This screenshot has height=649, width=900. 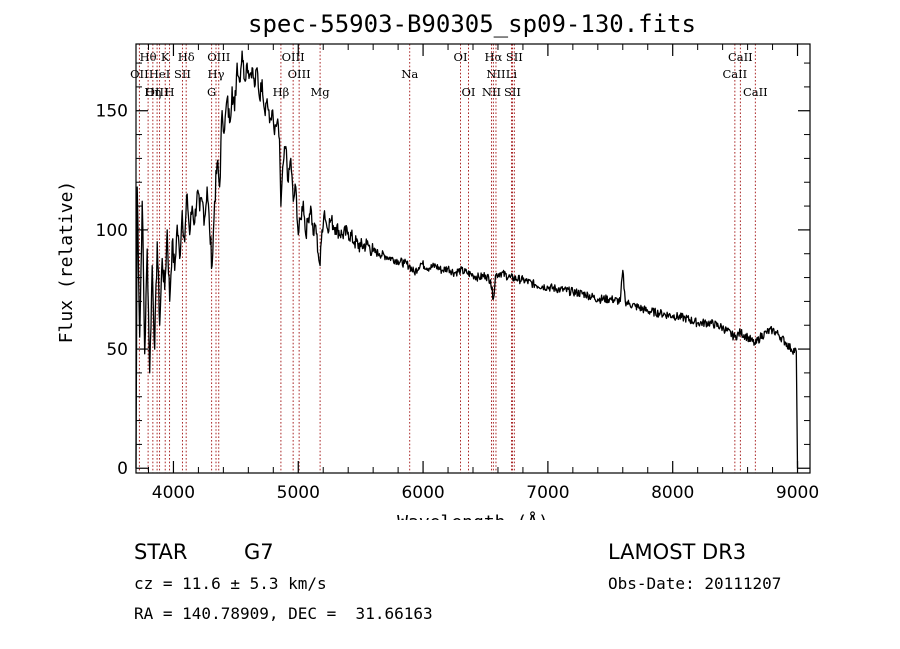 I want to click on x-axis-label: Wavelength (Å), so click(x=473, y=515).